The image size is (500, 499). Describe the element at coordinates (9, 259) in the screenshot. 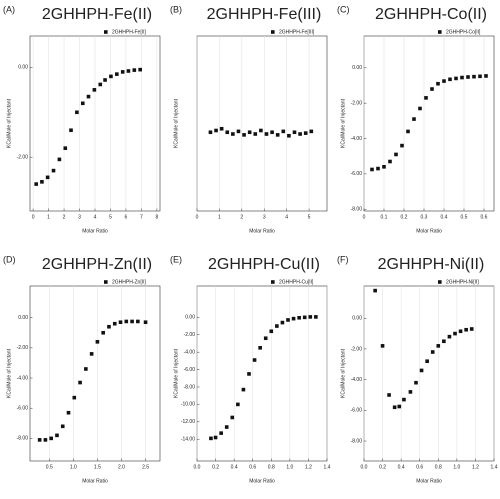

I see `panel-letter: (D)` at that location.